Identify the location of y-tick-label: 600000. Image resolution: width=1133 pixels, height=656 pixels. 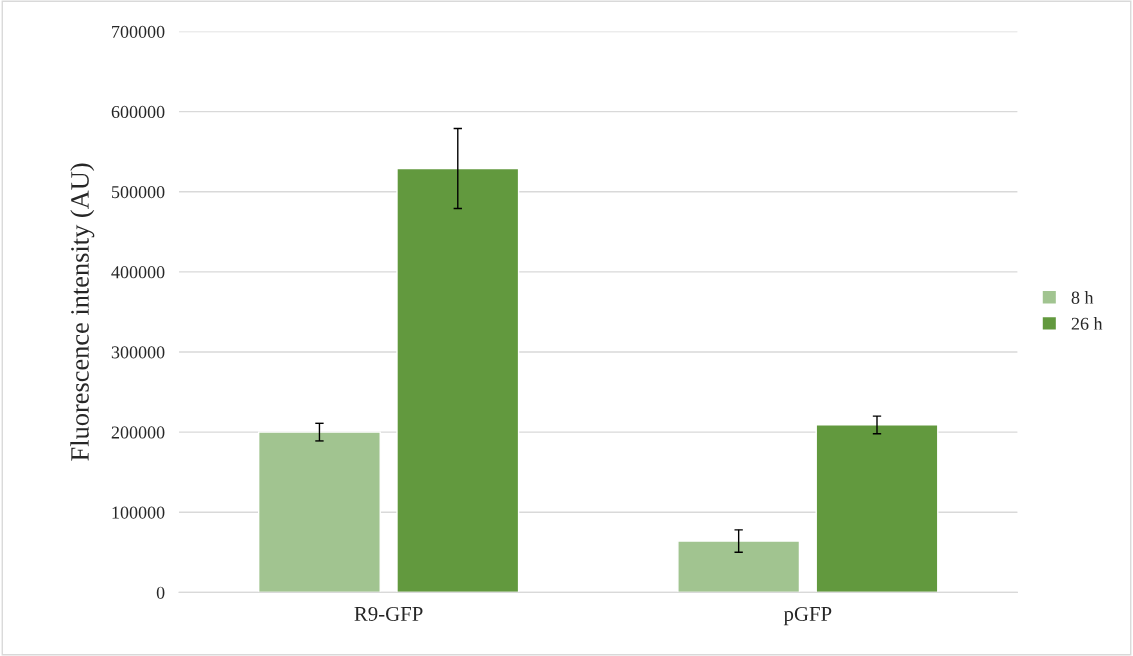
(138, 112).